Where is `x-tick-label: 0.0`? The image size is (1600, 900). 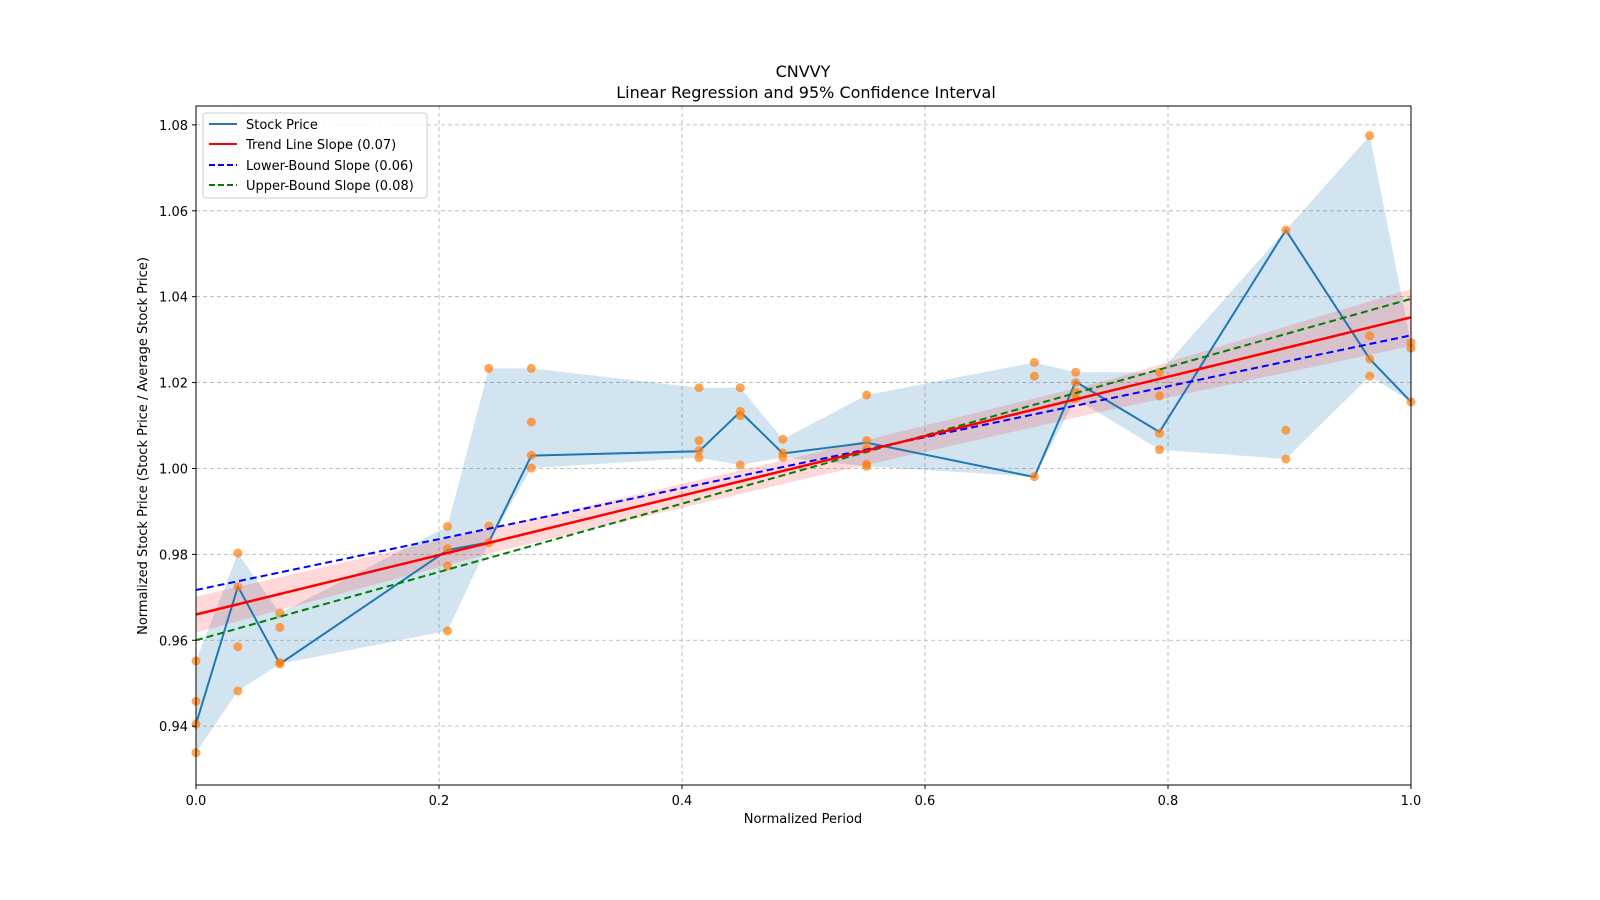 x-tick-label: 0.0 is located at coordinates (196, 801).